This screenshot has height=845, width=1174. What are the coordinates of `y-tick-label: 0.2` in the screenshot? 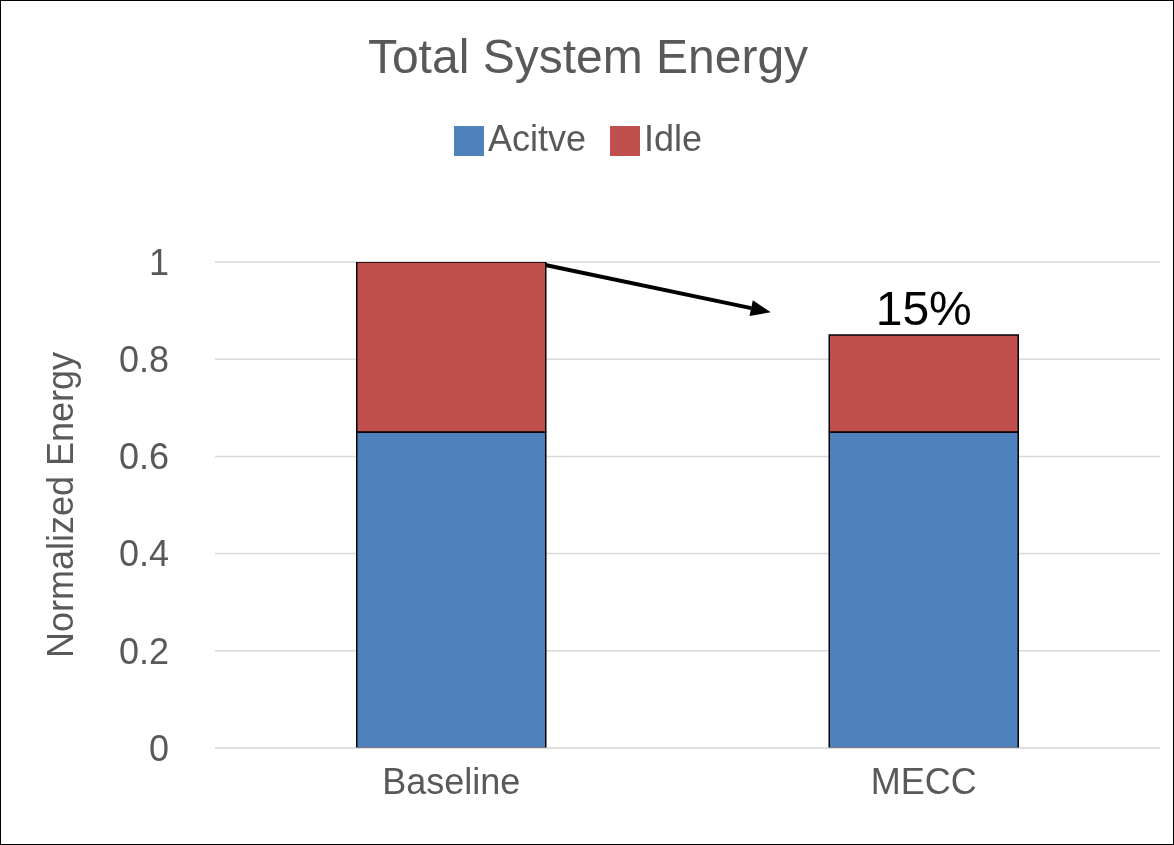 It's located at (143, 651).